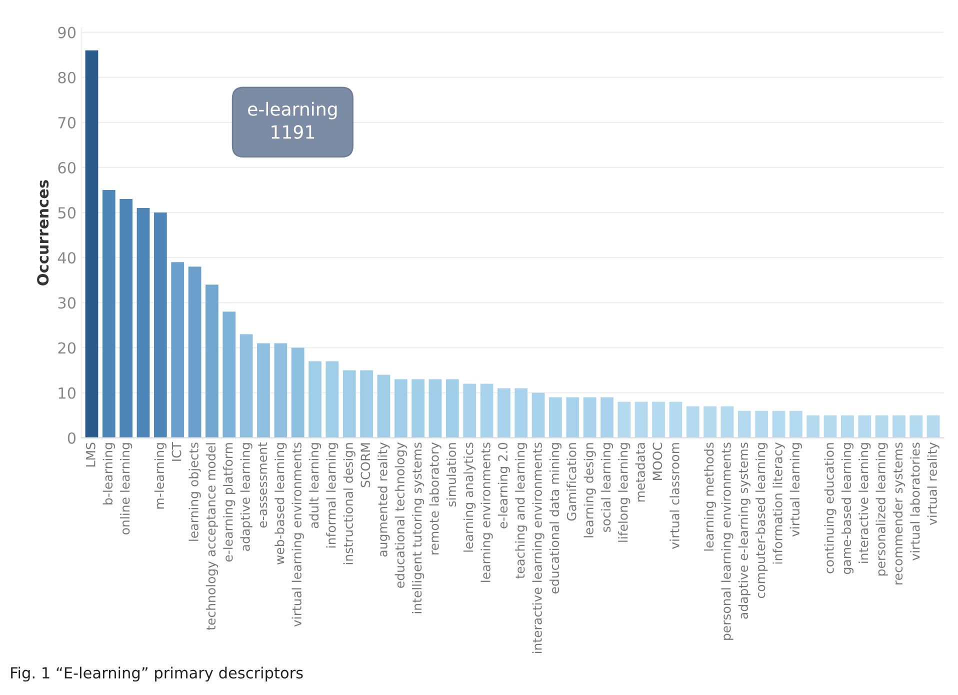 The height and width of the screenshot is (695, 958). Describe the element at coordinates (67, 32) in the screenshot. I see `y-tick-label: 90` at that location.